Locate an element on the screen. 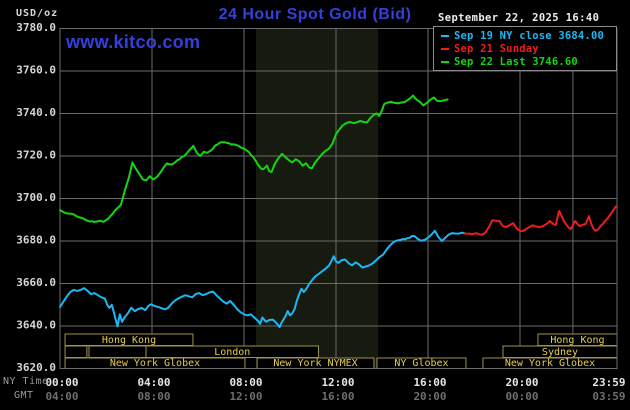 Image resolution: width=630 pixels, height=410 pixels. x-axis-label-ny: 04:00 is located at coordinates (153, 382).